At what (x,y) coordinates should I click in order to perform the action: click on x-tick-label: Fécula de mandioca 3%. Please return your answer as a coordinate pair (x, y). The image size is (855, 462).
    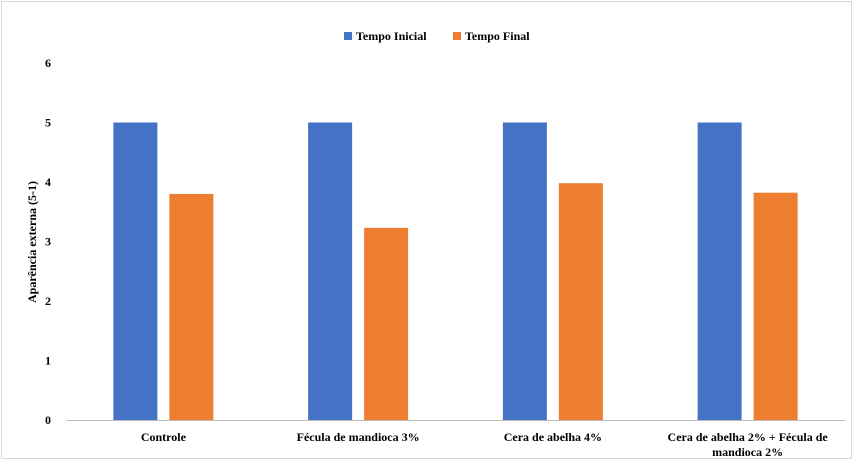
    Looking at the image, I should click on (358, 437).